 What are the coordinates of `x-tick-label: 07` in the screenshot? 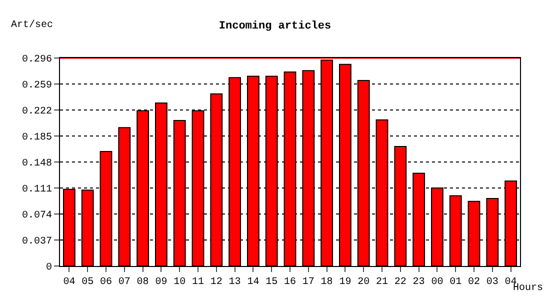 It's located at (124, 282).